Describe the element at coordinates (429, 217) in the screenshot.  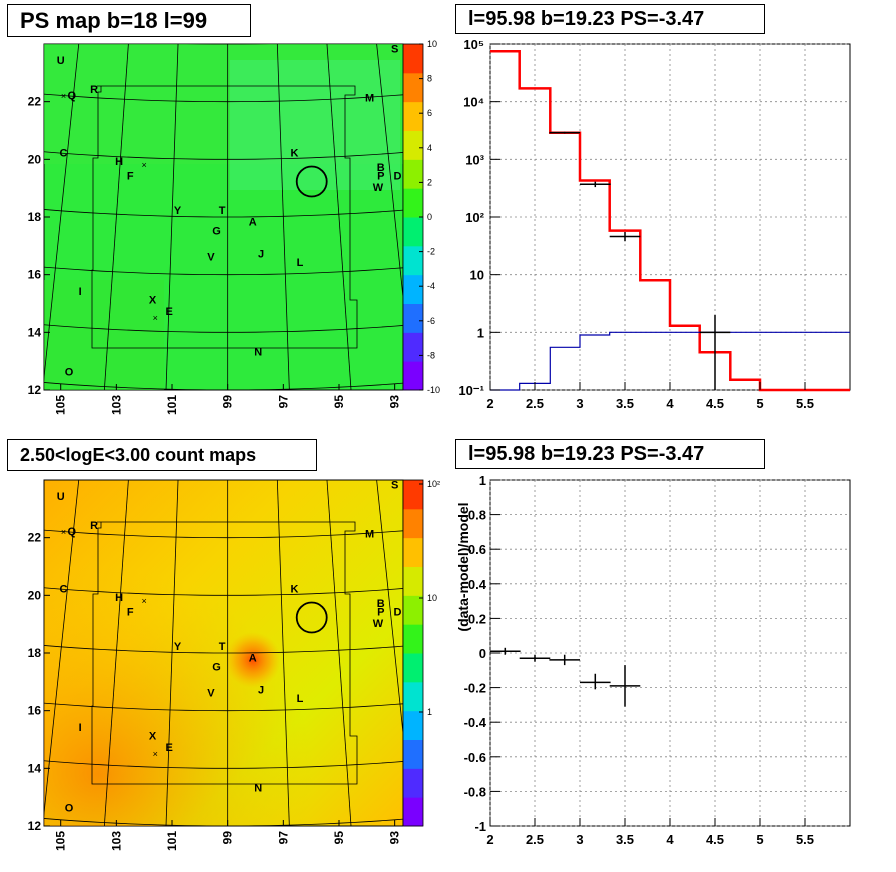
I see `colorbar-tick-label: 0` at that location.